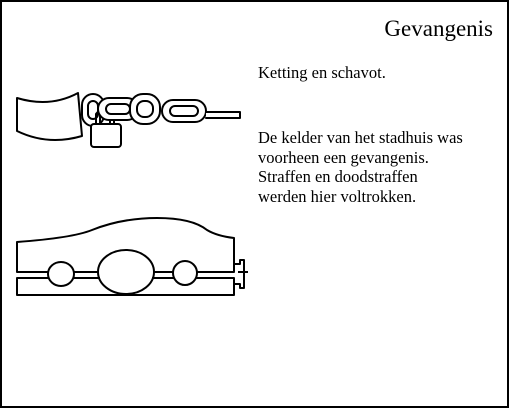 The width and height of the screenshot is (509, 408). Describe the element at coordinates (338, 176) in the screenshot. I see `description-line: Straffen en doodstraffen` at that location.